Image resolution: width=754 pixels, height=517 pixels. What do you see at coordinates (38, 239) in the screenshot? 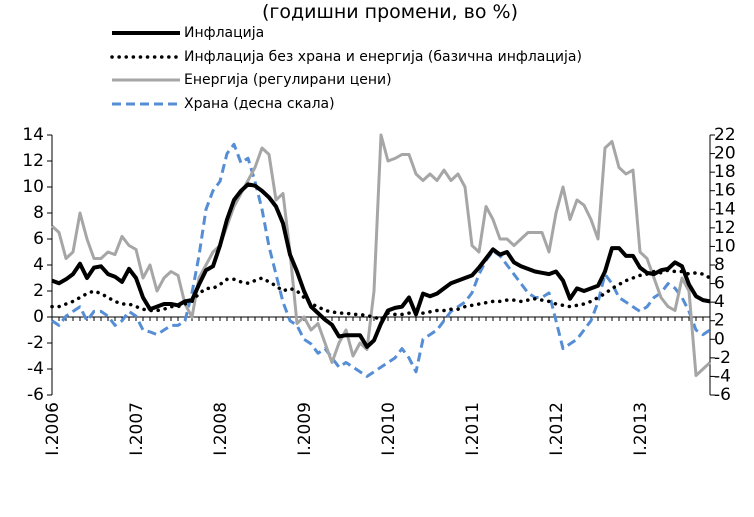
I see `y-tick-label: 6` at bounding box center [38, 239].